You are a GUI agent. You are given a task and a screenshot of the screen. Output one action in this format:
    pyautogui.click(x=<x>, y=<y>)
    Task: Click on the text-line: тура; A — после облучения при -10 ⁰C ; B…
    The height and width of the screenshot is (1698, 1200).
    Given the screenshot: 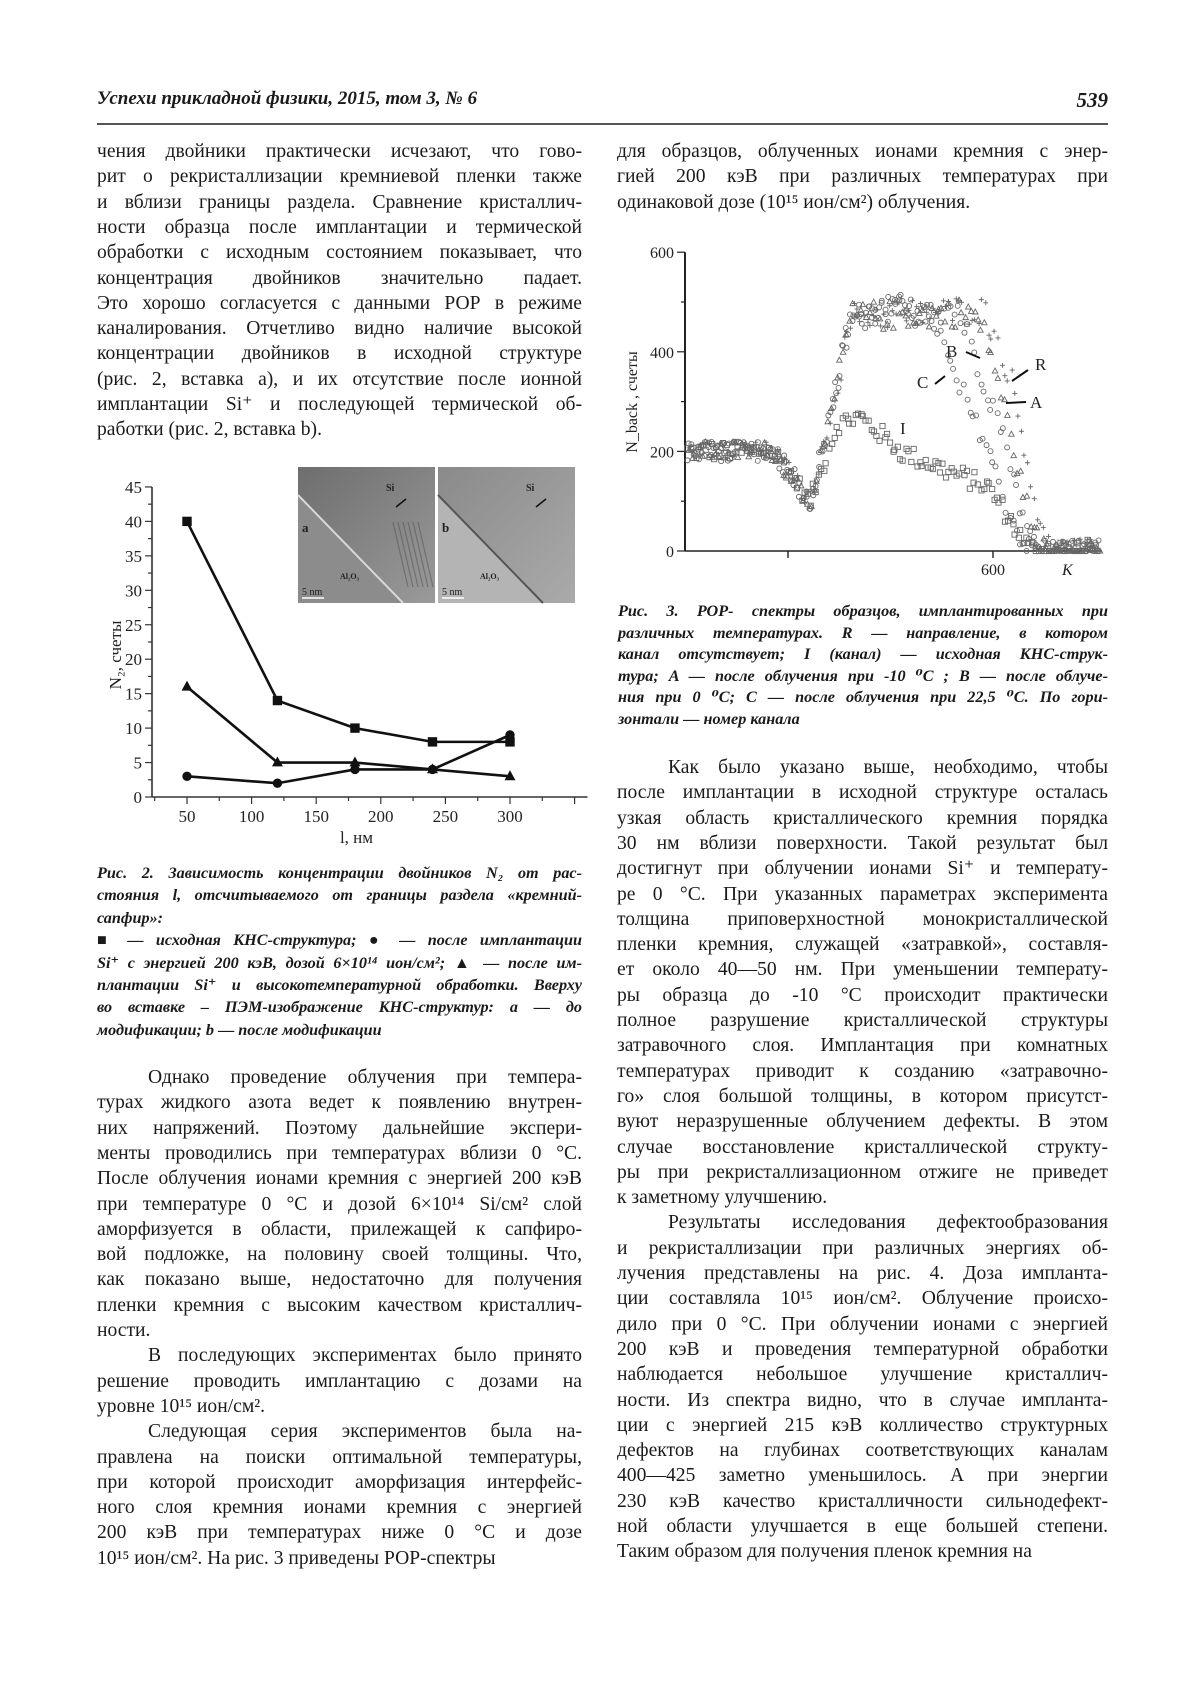 What is the action you would take?
    pyautogui.click(x=863, y=675)
    